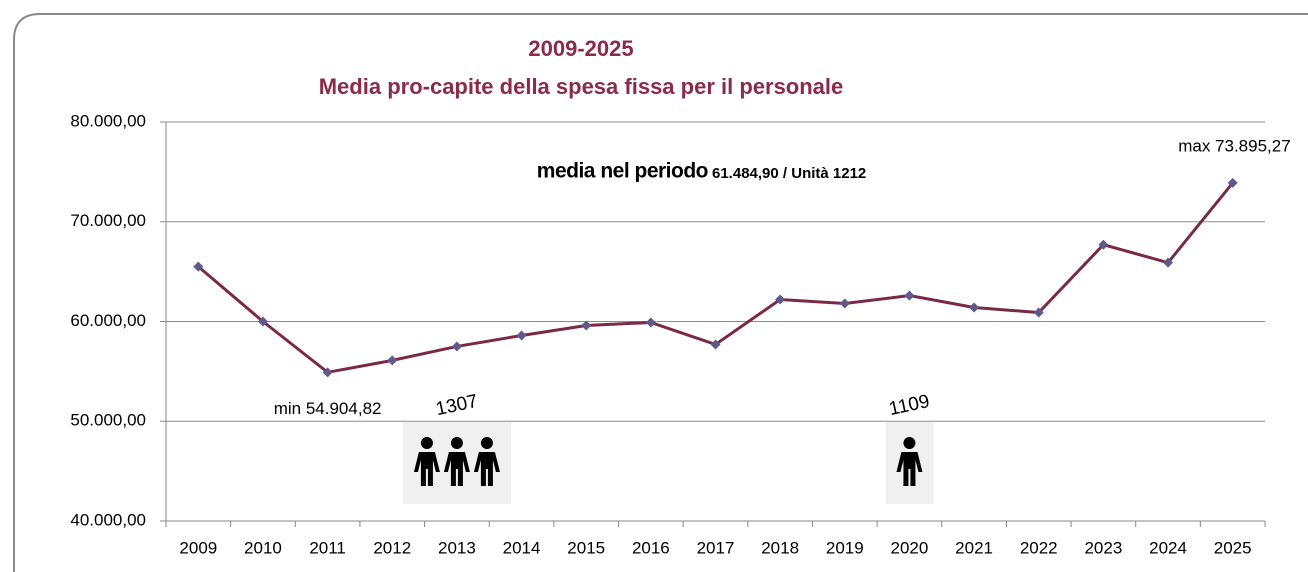 Image resolution: width=1308 pixels, height=572 pixels. What do you see at coordinates (457, 547) in the screenshot?
I see `x-tick-label: 2013` at bounding box center [457, 547].